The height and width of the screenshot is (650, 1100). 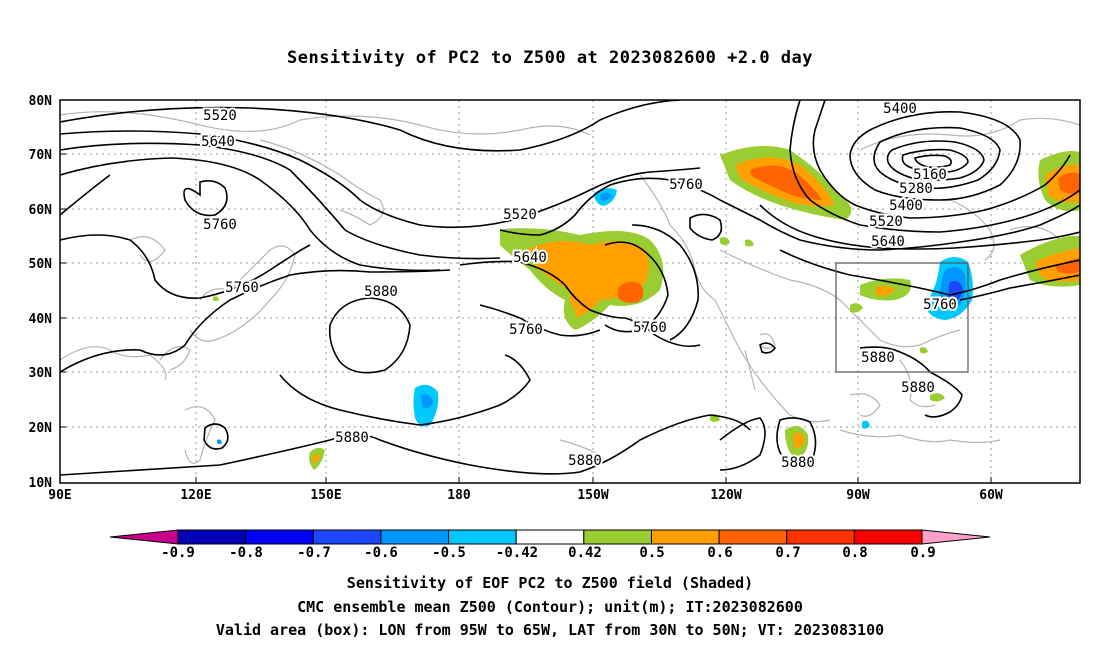 What do you see at coordinates (725, 495) in the screenshot?
I see `lon-label: 120W` at bounding box center [725, 495].